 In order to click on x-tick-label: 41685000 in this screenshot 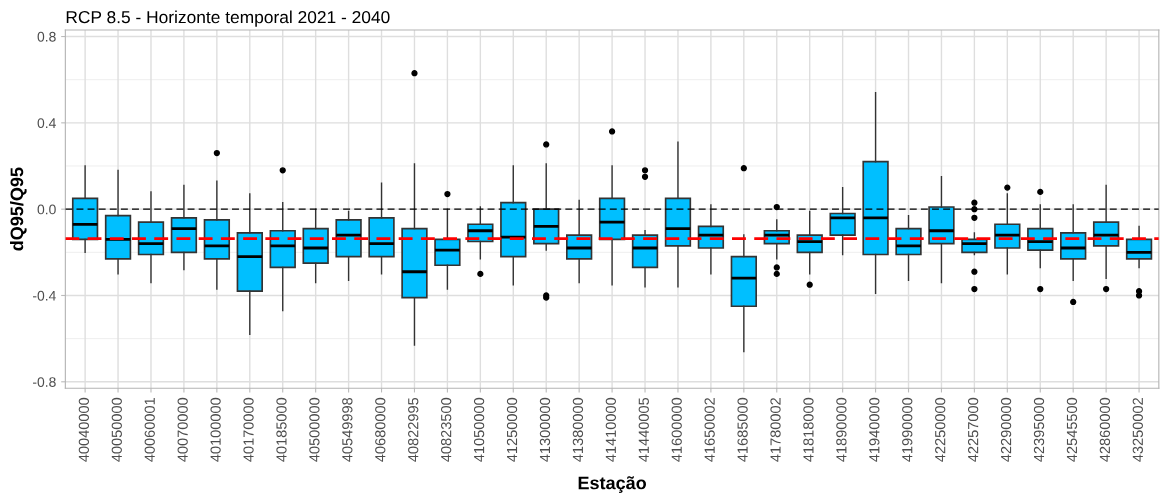, I will do `click(742, 429)`.